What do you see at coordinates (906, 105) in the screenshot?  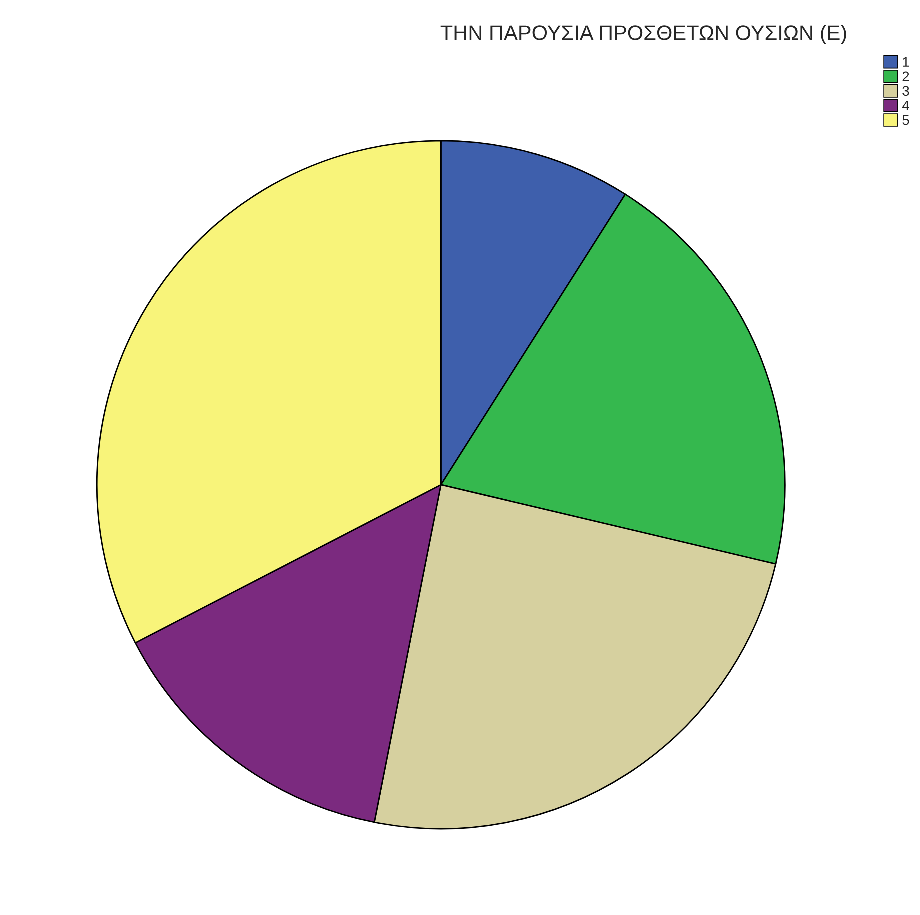 I see `legend-label: 4` at bounding box center [906, 105].